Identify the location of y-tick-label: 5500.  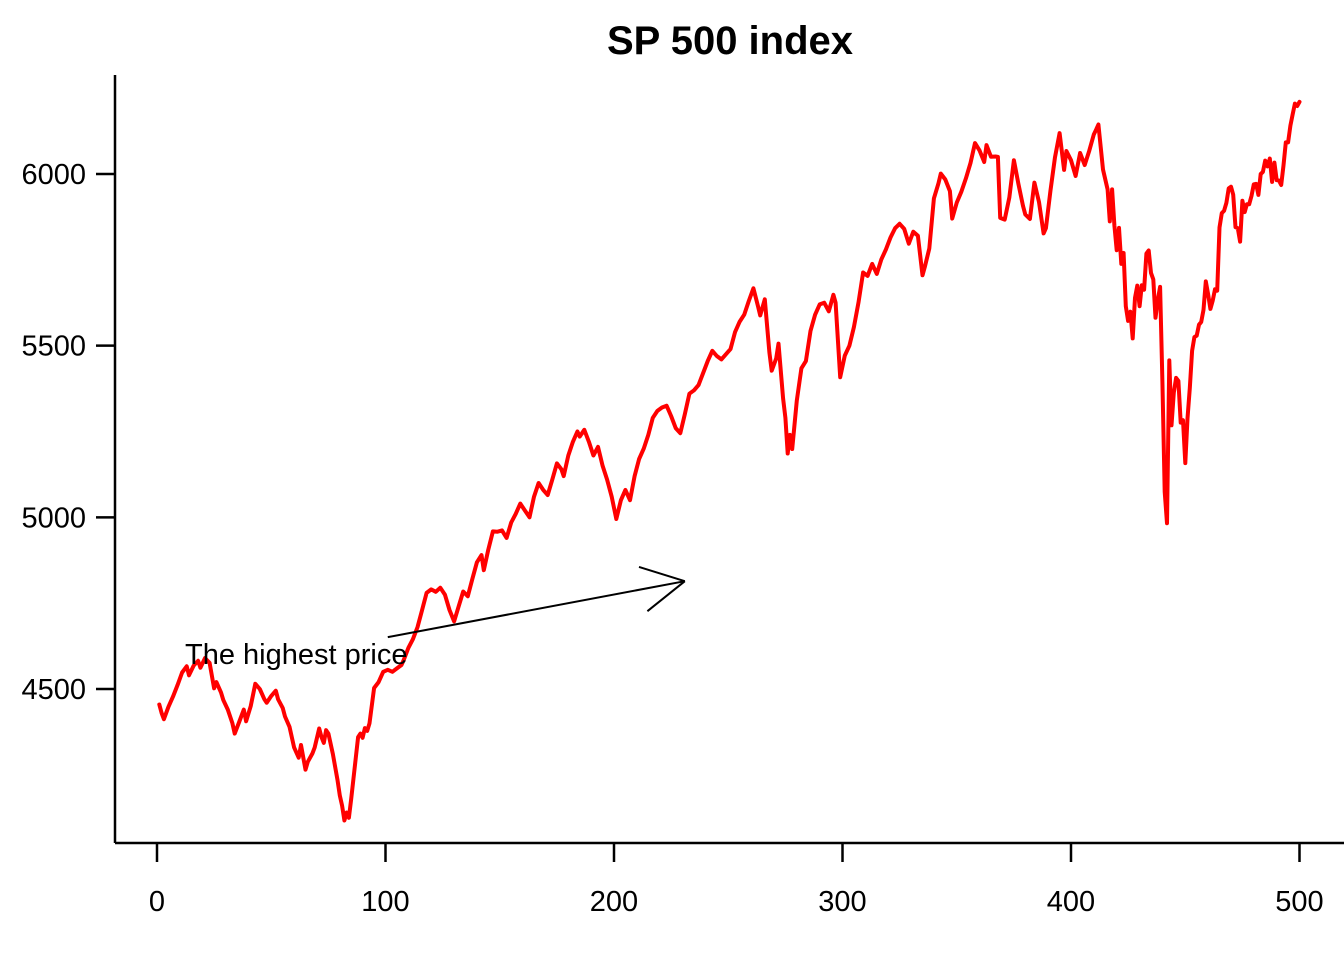
(53, 347).